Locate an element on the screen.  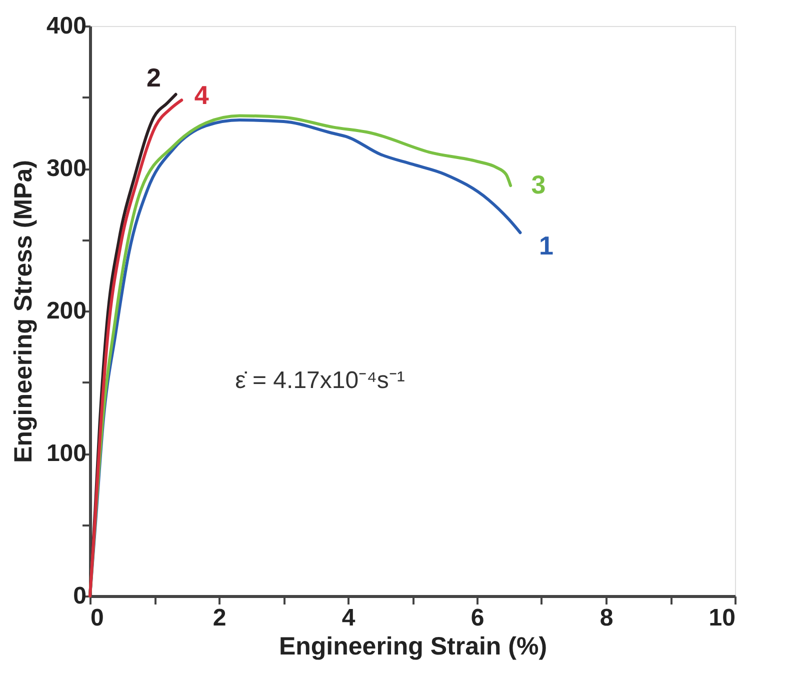
series-label: 2 is located at coordinates (154, 77).